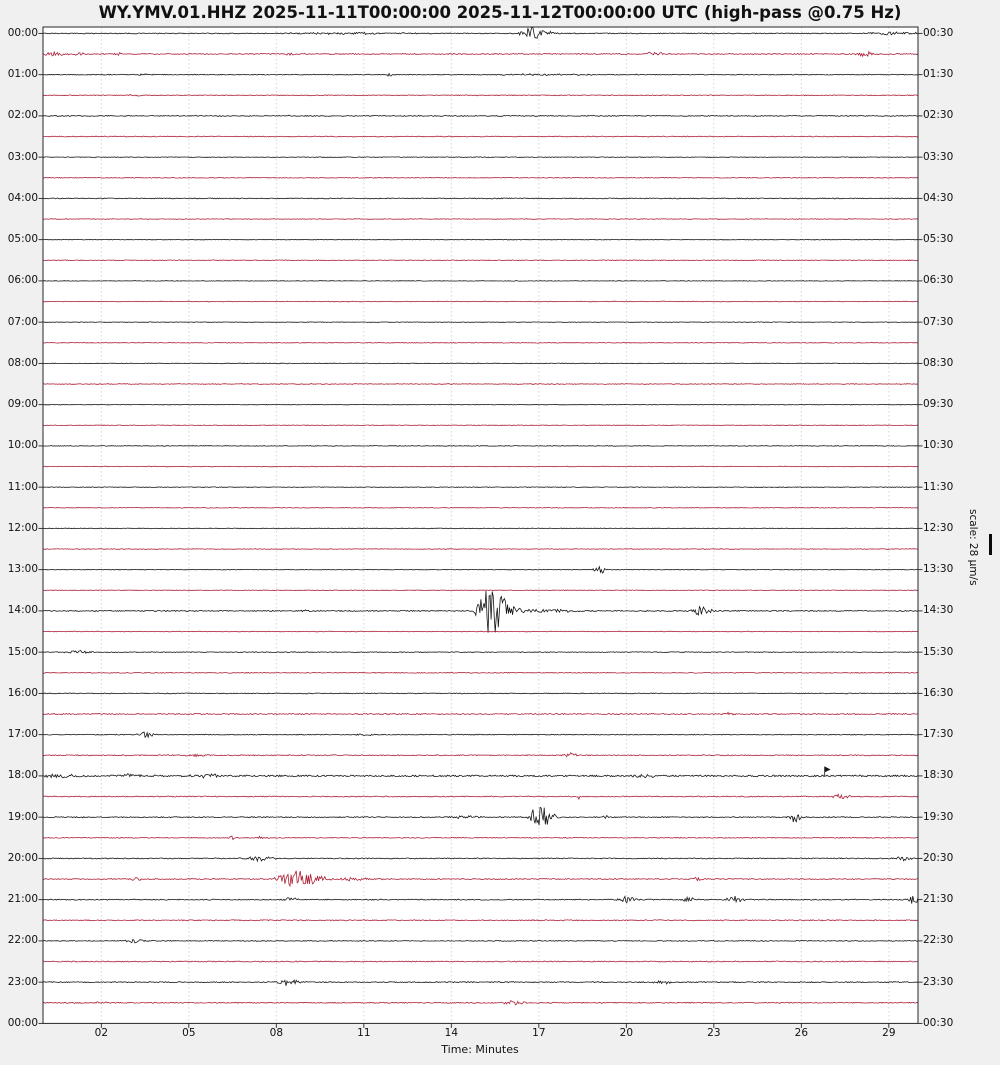 The image size is (1000, 1065). I want to click on y-axis-label-left: 11:00, so click(22, 486).